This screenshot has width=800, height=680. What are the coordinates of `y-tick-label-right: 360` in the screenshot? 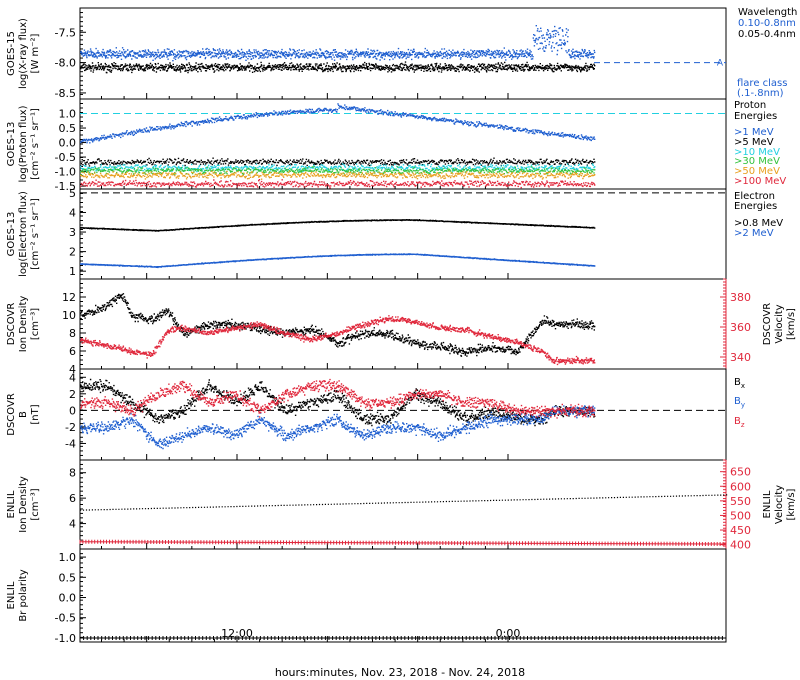 It's located at (740, 327).